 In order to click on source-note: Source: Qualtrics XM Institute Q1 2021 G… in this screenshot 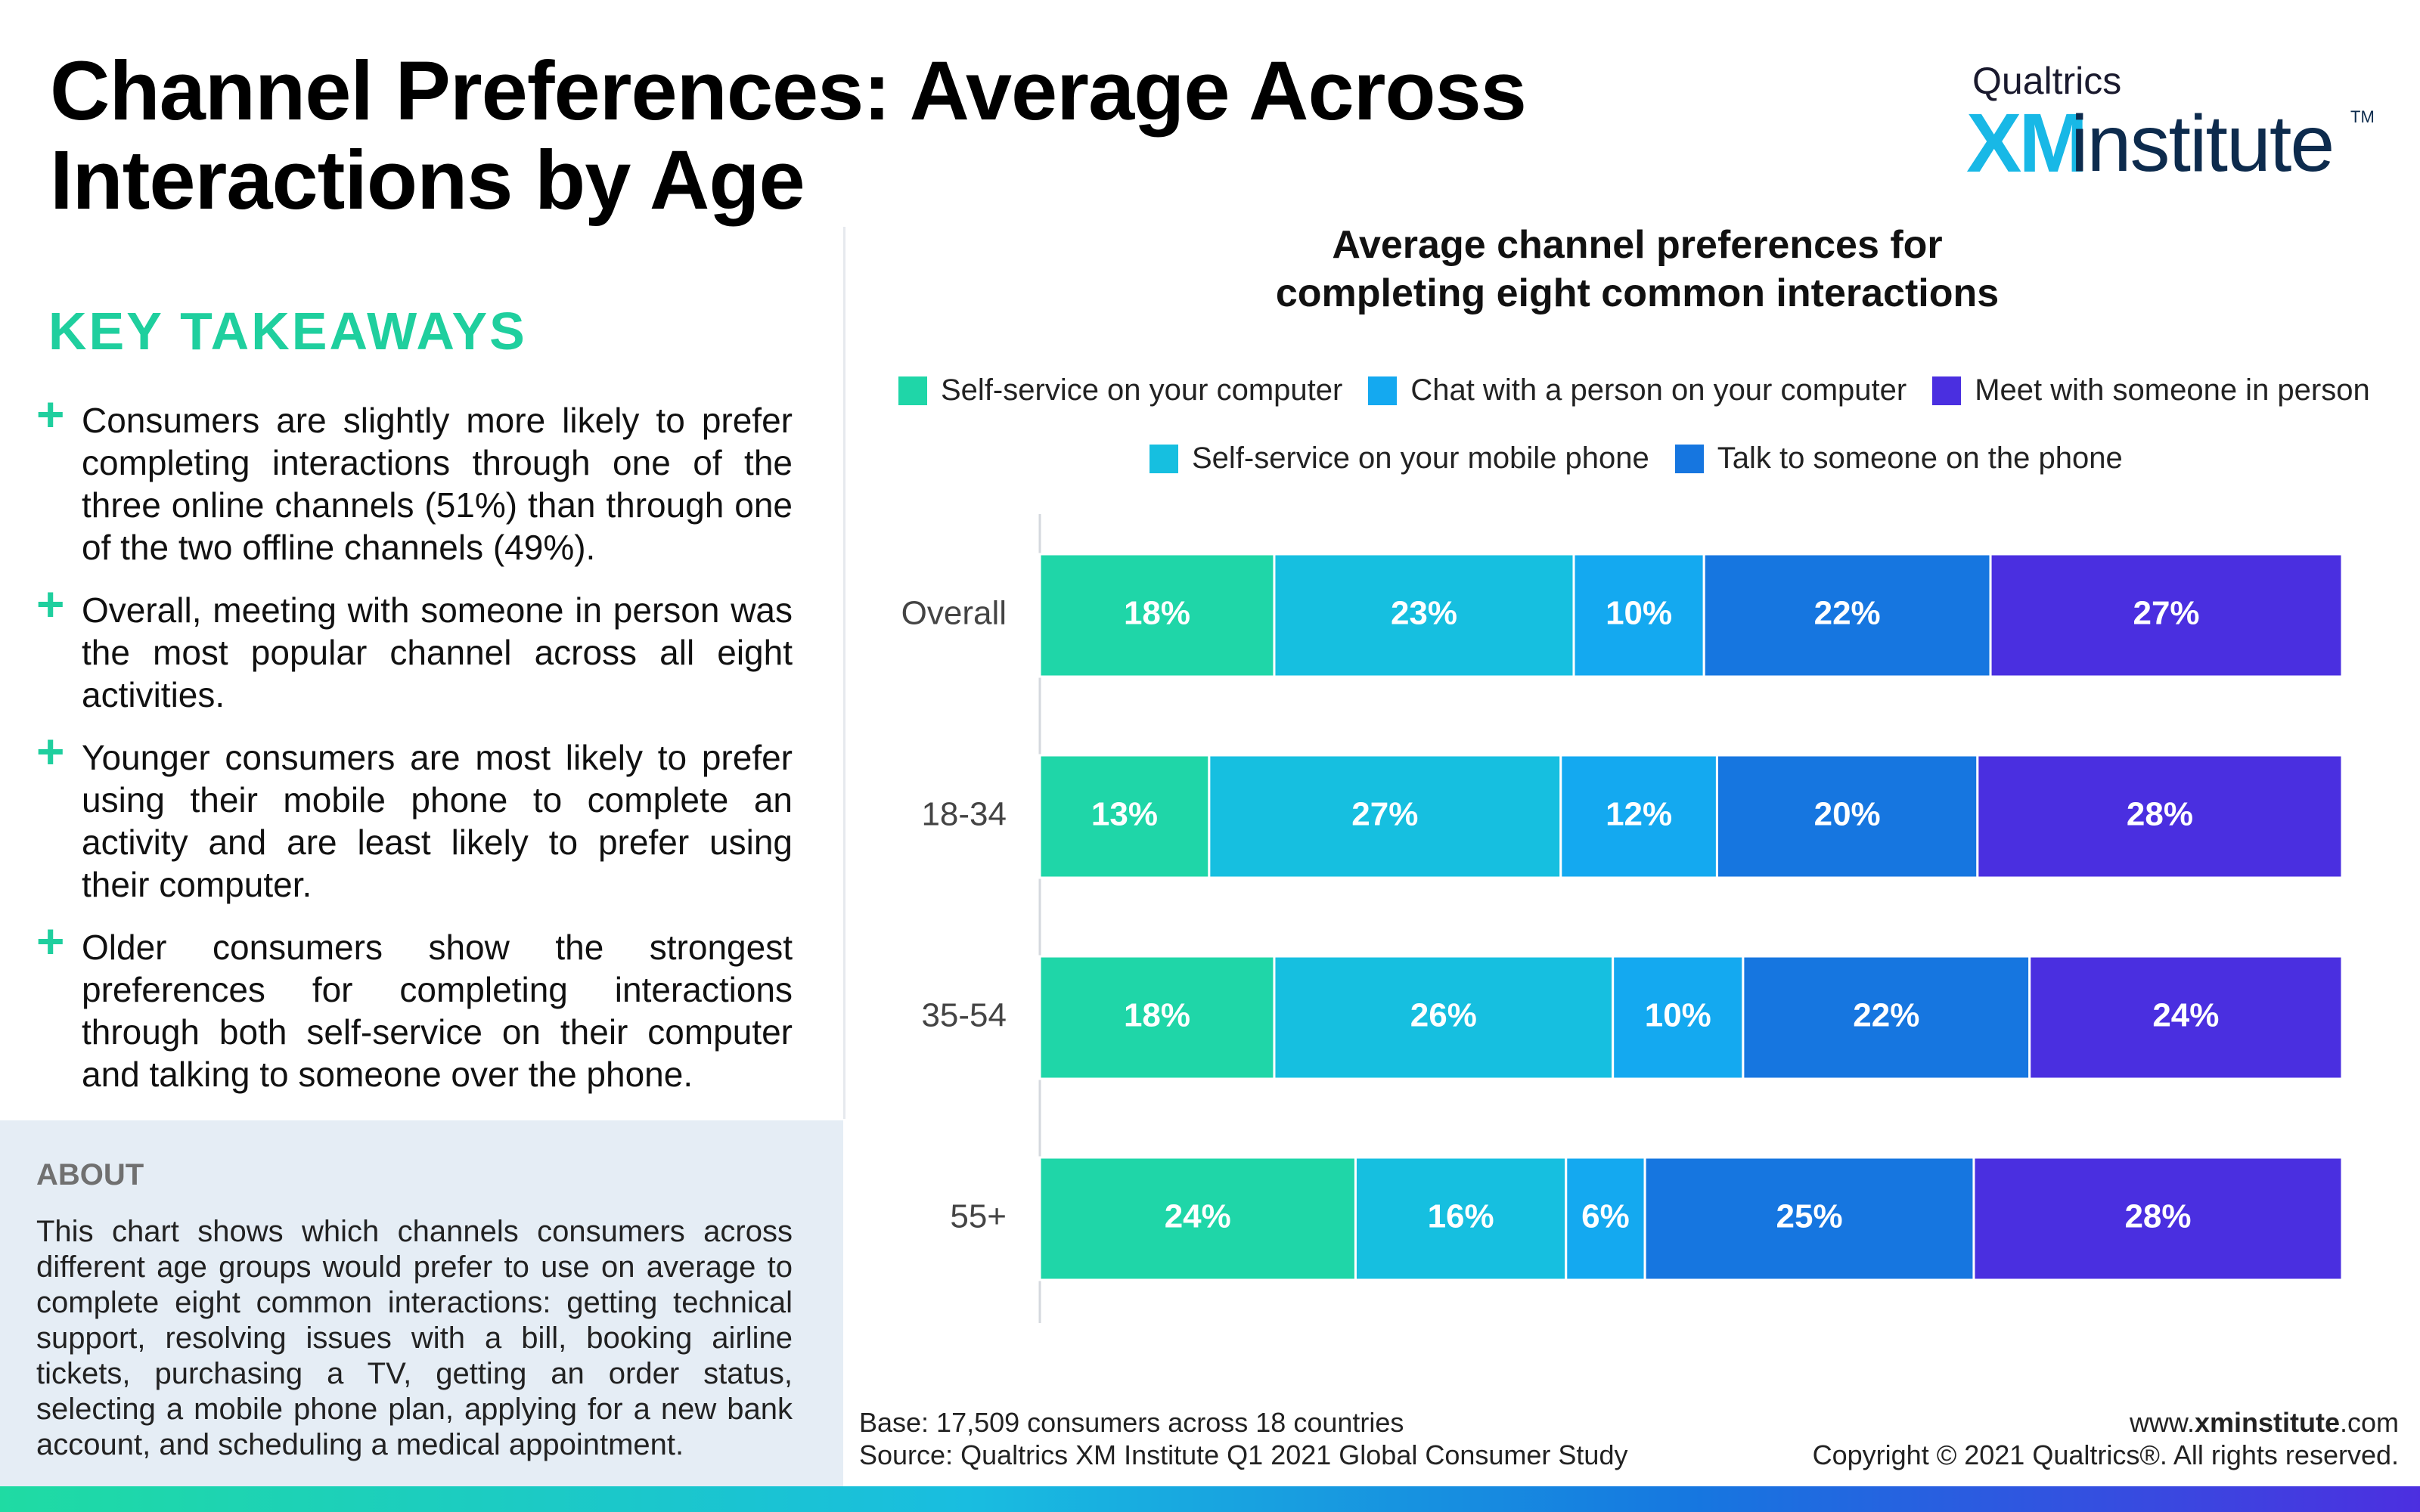, I will do `click(1243, 1455)`.